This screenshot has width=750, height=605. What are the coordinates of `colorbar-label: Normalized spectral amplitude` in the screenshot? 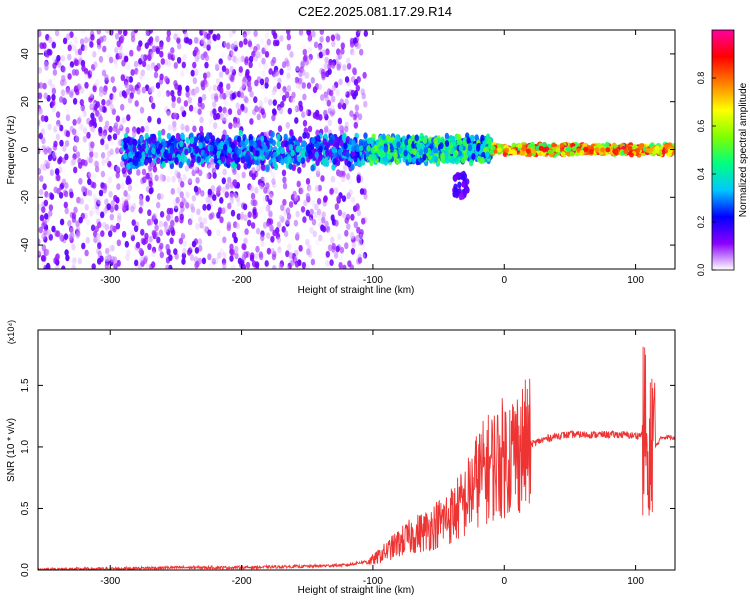 It's located at (743, 149).